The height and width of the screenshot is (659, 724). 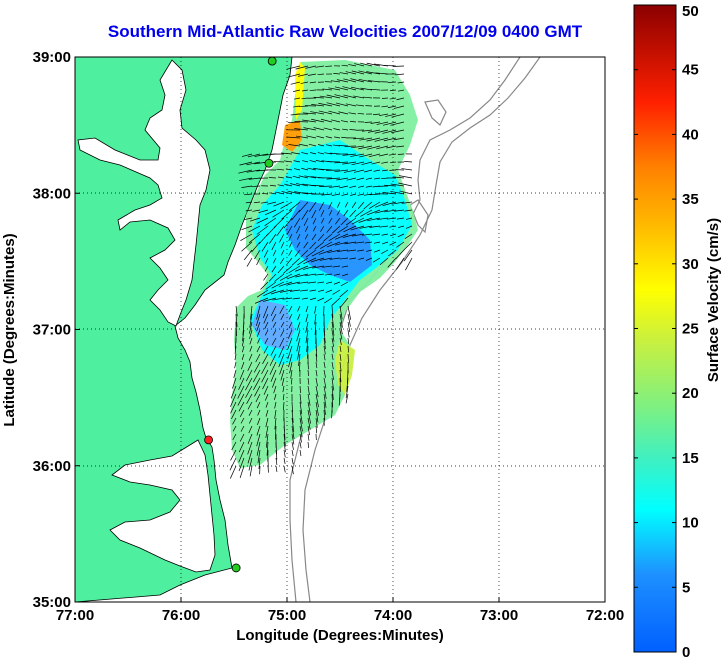 What do you see at coordinates (393, 615) in the screenshot?
I see `x-tick-label: 74:00` at bounding box center [393, 615].